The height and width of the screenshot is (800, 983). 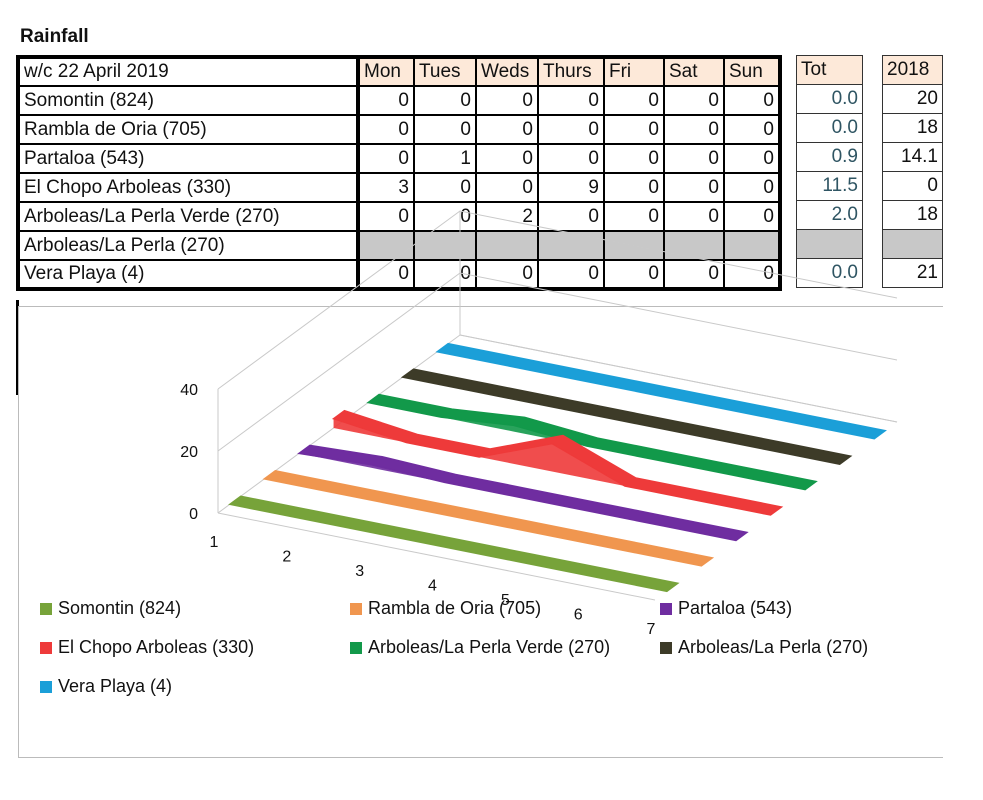 I want to click on legend-label: Rambla de Oria (705), so click(x=455, y=608).